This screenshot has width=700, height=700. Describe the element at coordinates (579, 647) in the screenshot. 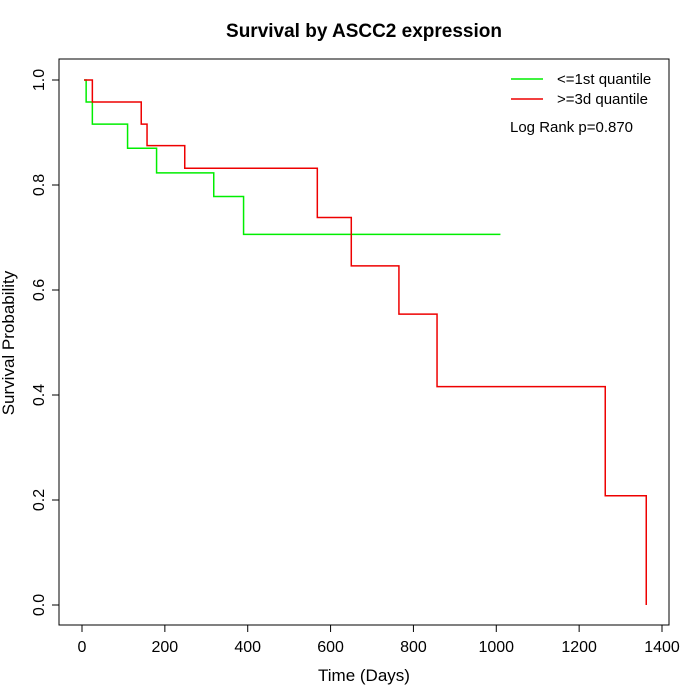

I see `x-tick-label: 1200` at that location.